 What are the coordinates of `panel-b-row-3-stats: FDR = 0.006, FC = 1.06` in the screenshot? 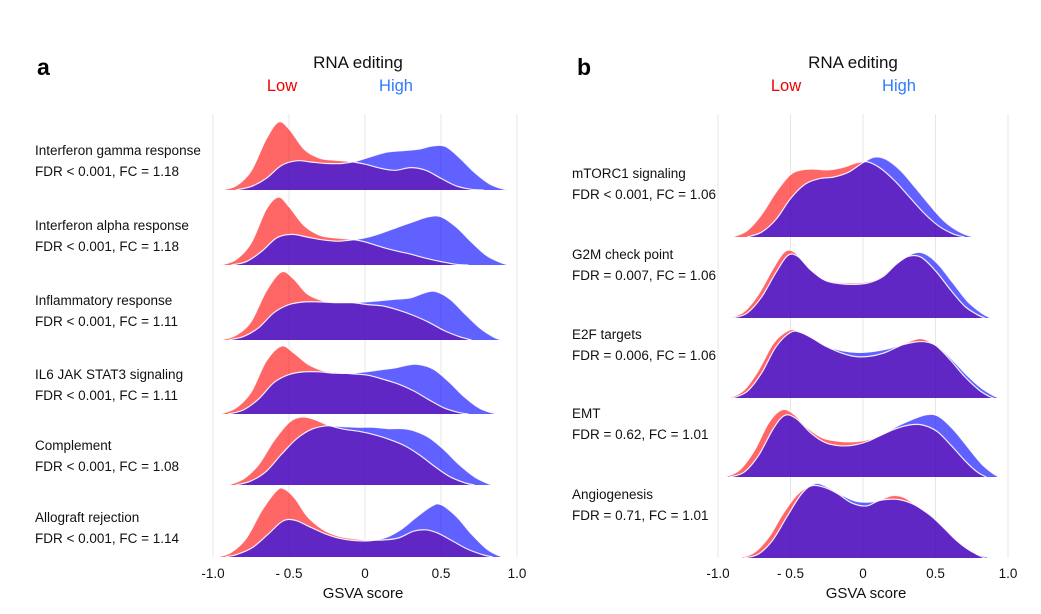 It's located at (644, 355).